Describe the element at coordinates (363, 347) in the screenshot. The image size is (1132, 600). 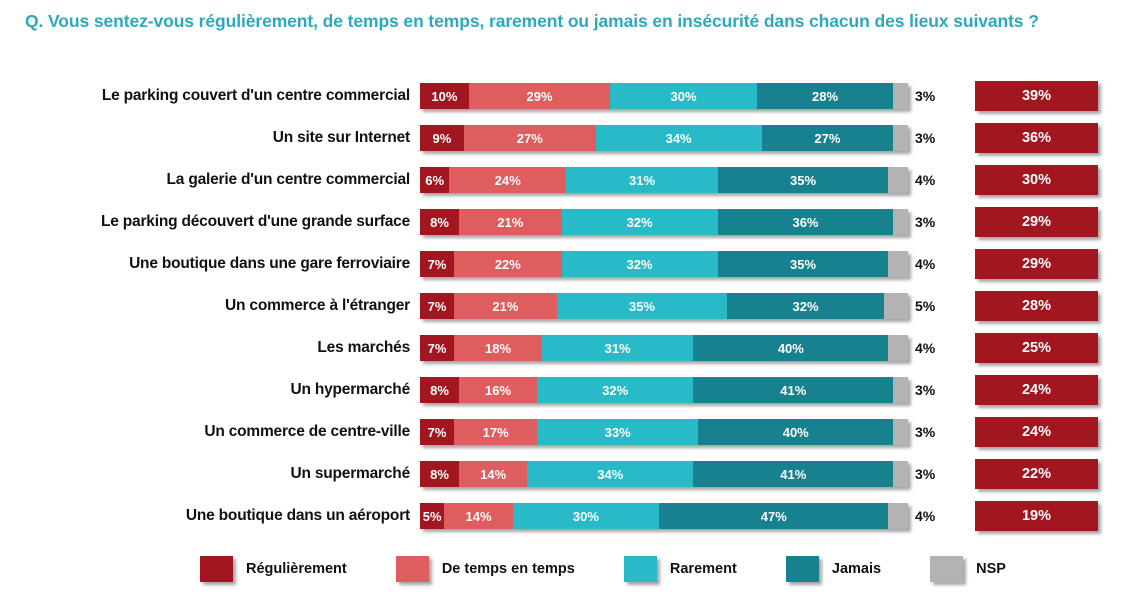
I see `category-label: Les marchés` at that location.